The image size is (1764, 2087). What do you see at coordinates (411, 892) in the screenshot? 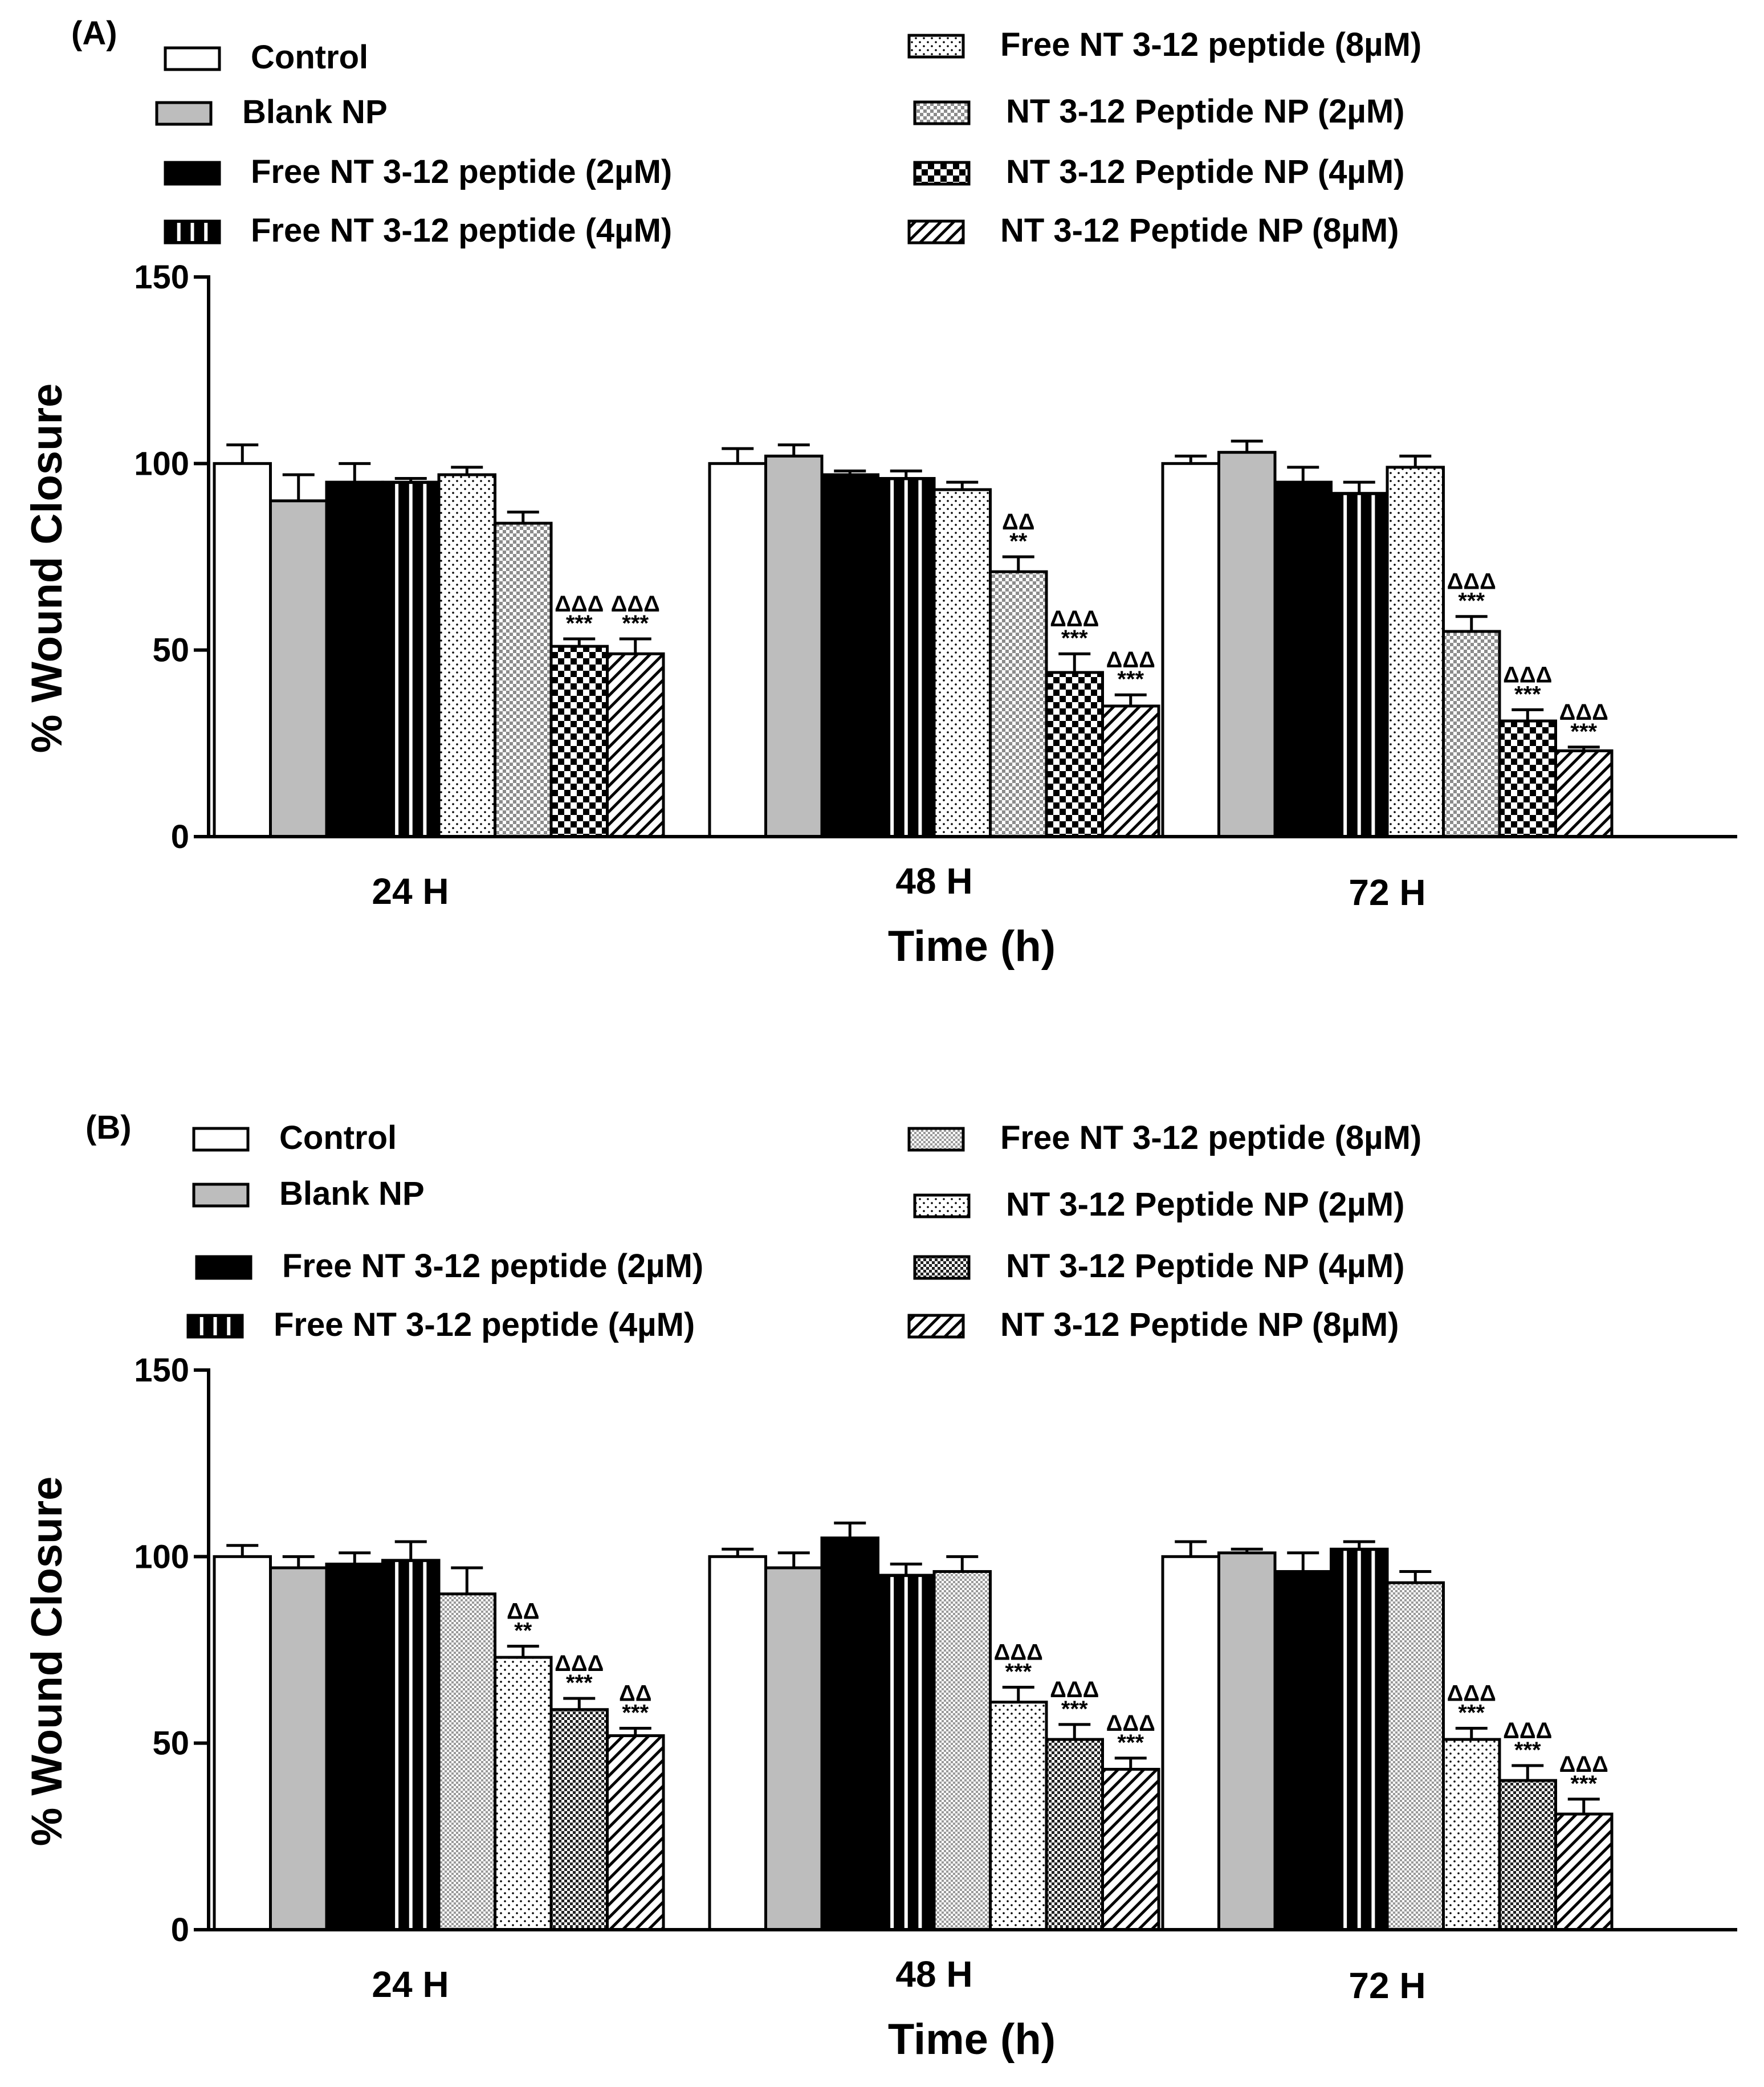
I see `x-category-label: 24 H` at bounding box center [411, 892].